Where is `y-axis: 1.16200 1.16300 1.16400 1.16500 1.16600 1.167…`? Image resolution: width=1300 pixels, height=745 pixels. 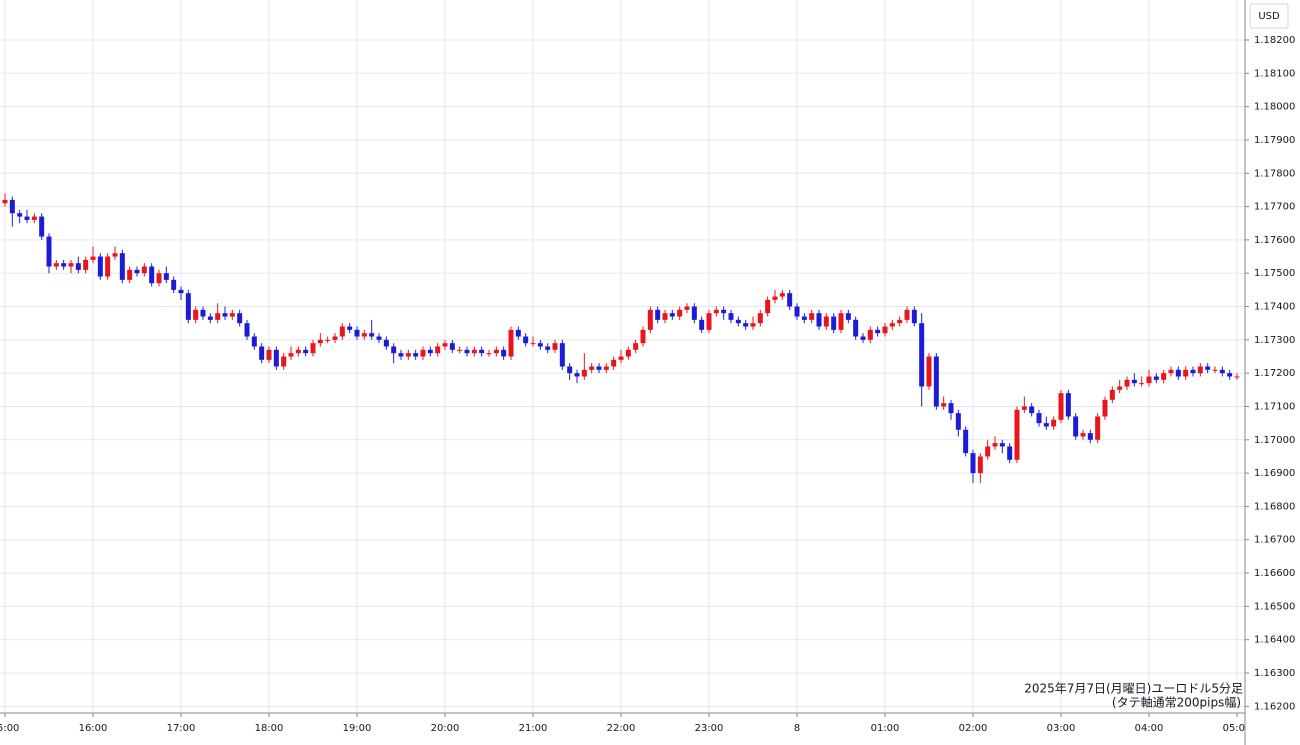
y-axis: 1.16200 1.16300 1.16400 1.16500 1.16600 1.167… is located at coordinates (1270, 373).